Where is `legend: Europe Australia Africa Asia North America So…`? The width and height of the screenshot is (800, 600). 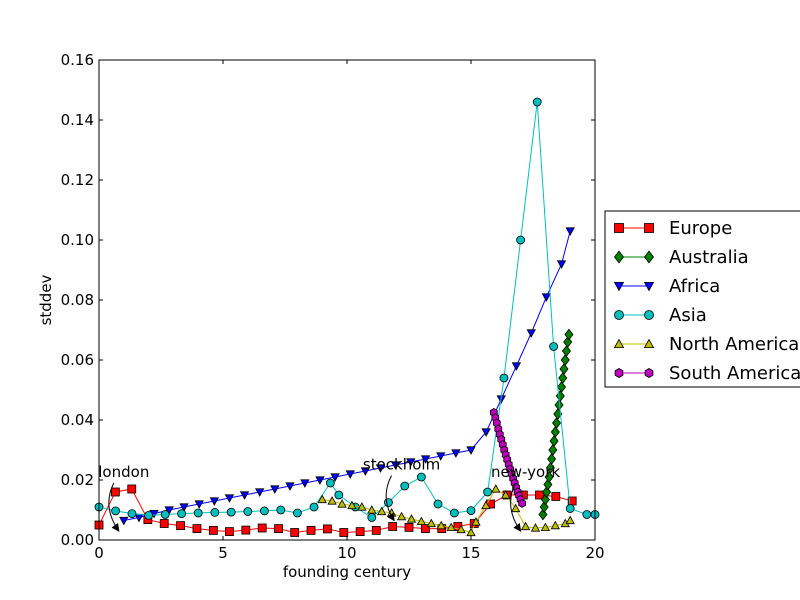 legend: Europe Australia Africa Asia North America So… is located at coordinates (702, 299).